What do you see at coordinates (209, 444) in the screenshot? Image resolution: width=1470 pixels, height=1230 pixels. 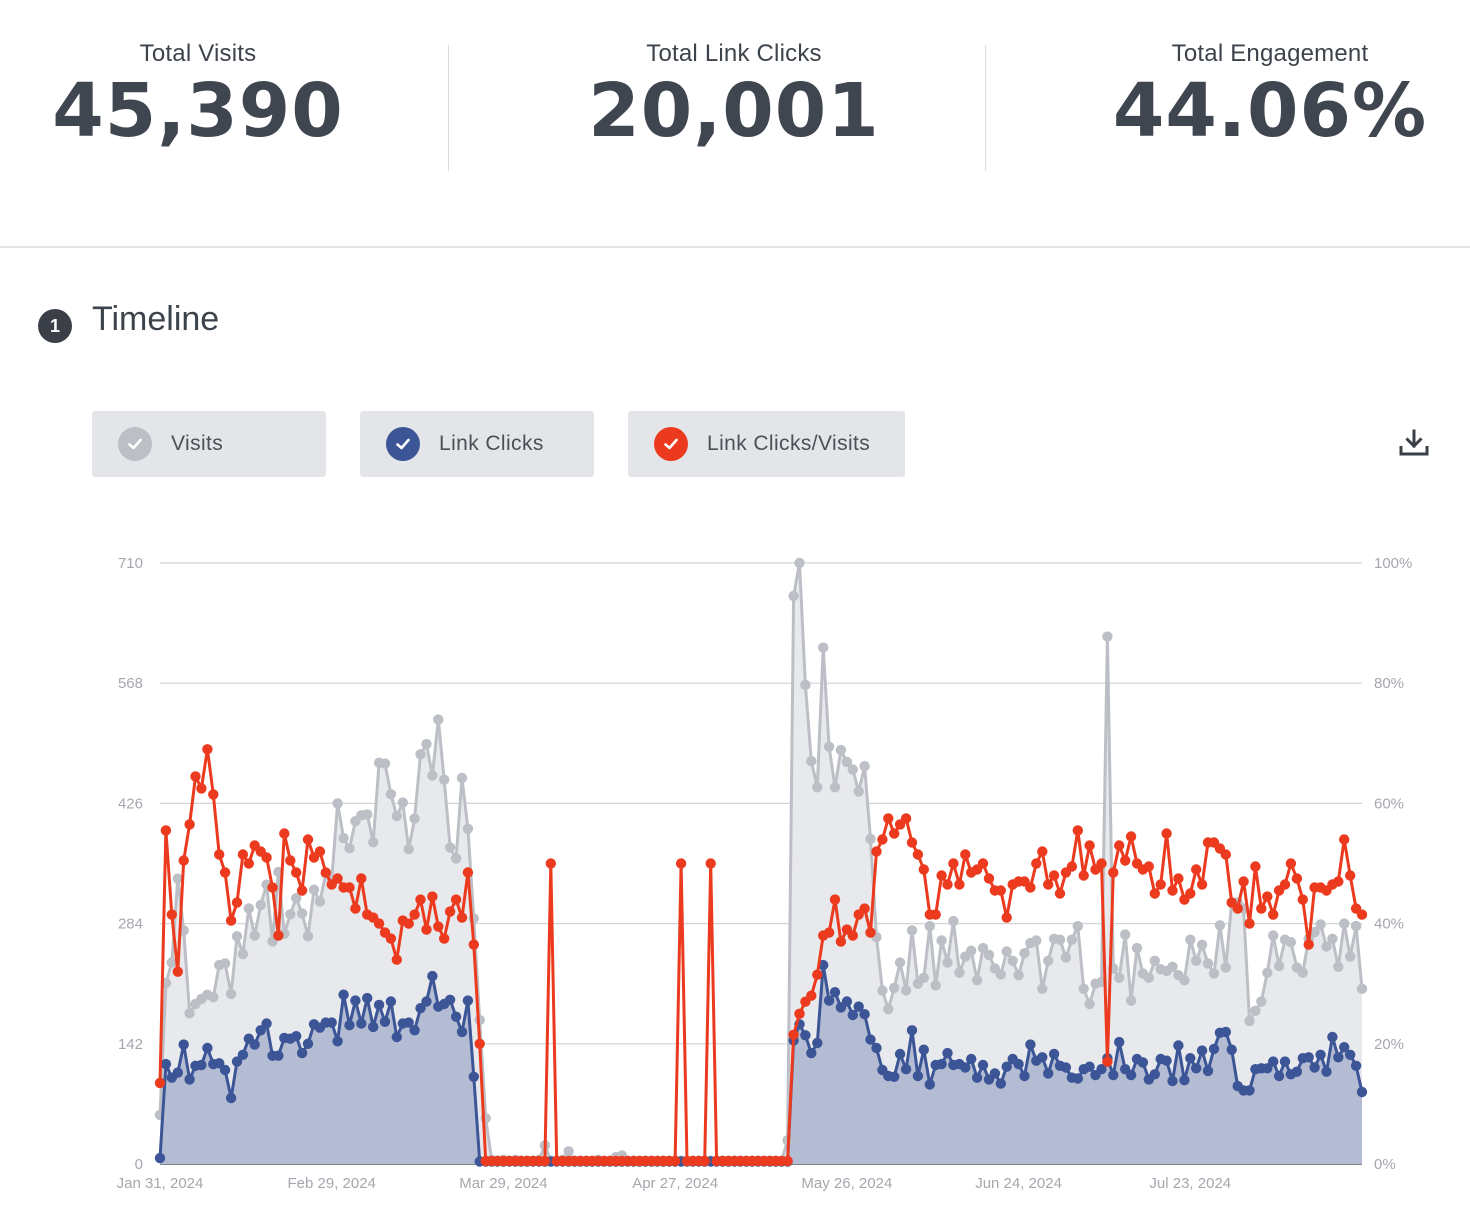 I see `legend-toggle-visits: Visits` at bounding box center [209, 444].